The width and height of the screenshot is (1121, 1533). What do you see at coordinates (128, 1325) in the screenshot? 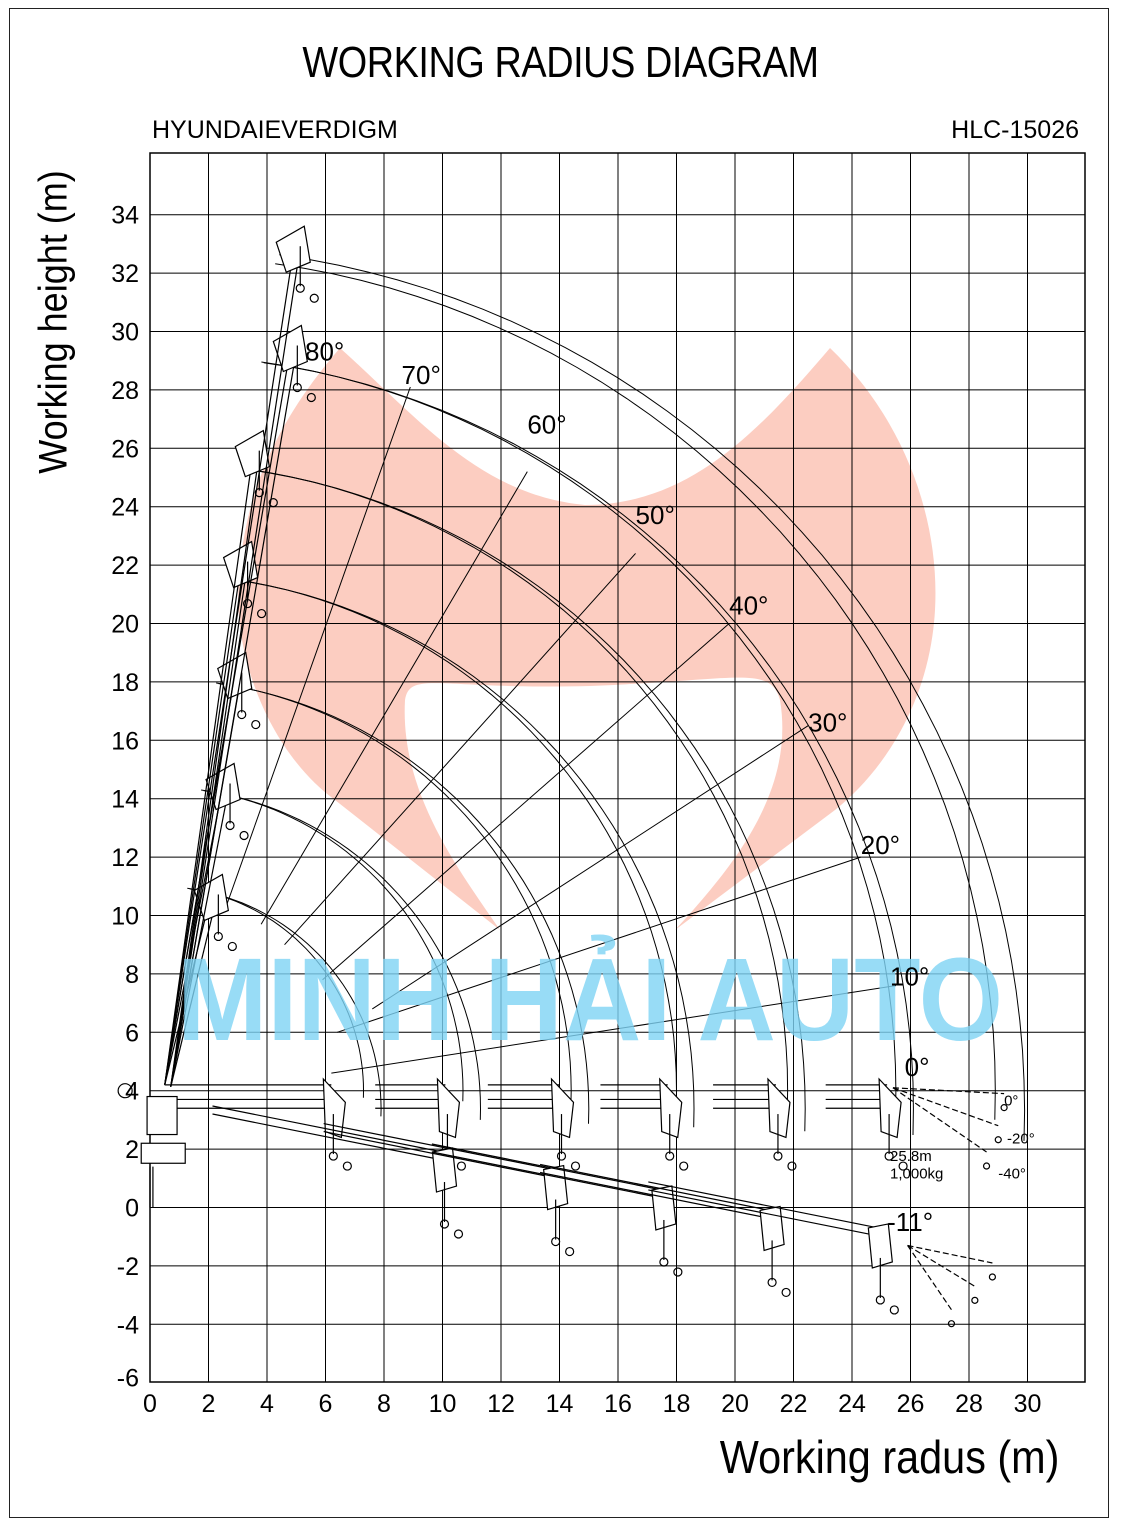
I see `y-tick-label: -4` at bounding box center [128, 1325].